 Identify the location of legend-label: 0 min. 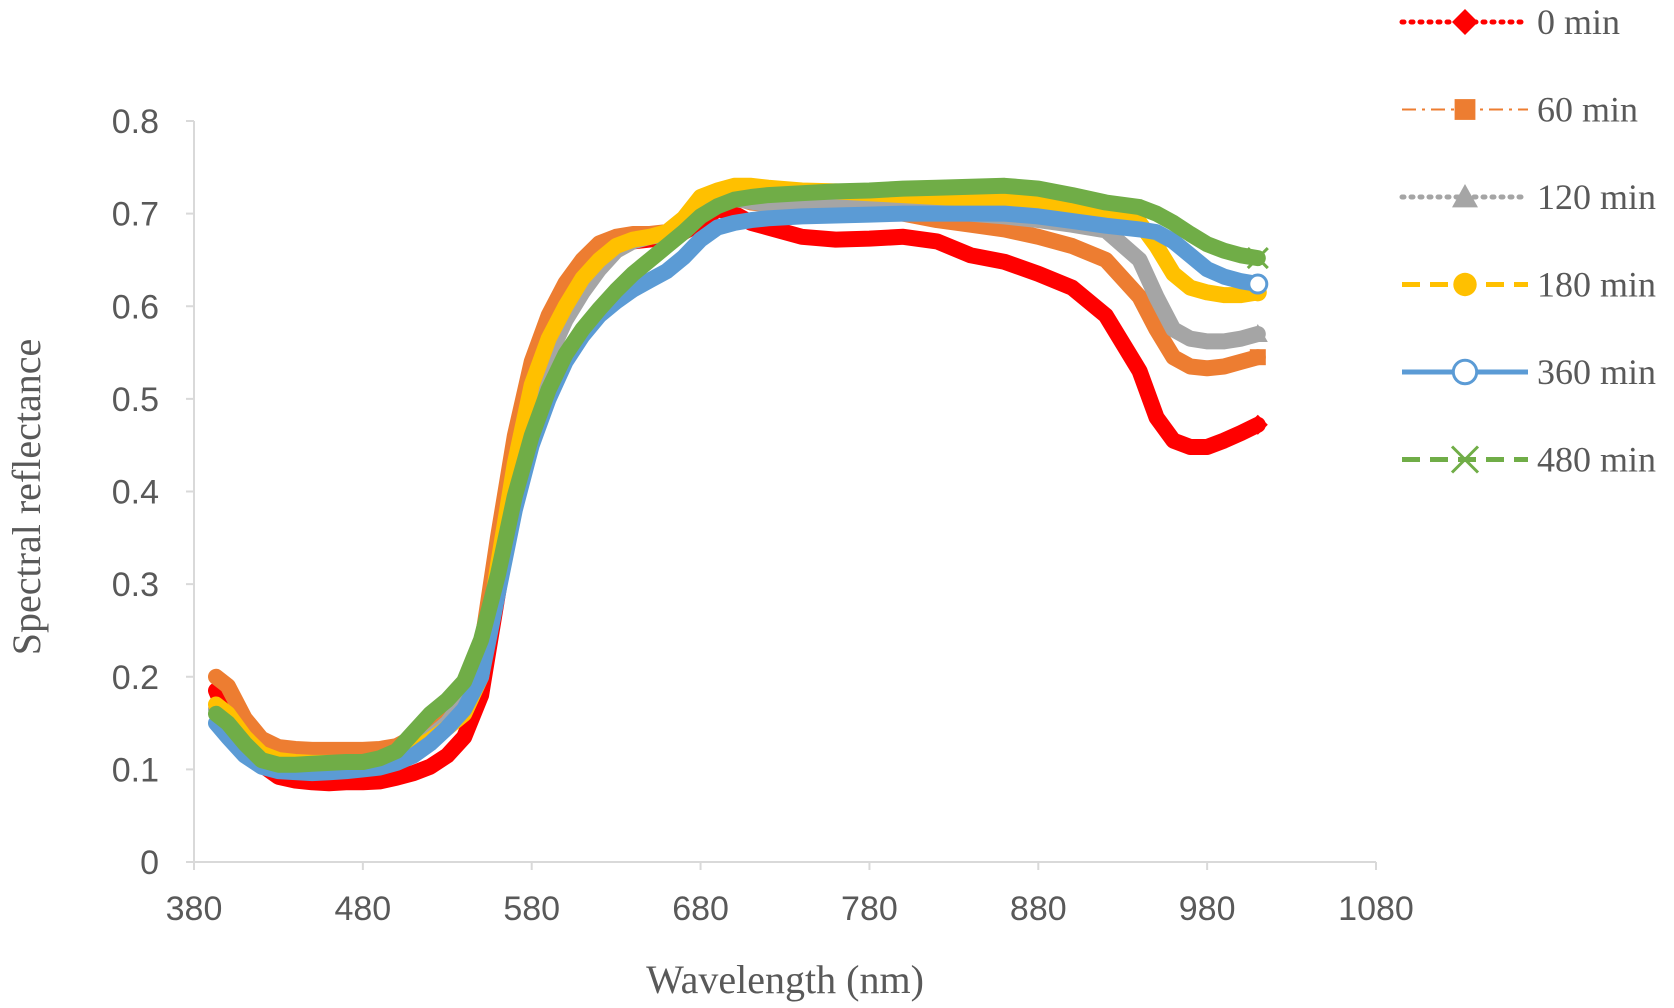
(1578, 22).